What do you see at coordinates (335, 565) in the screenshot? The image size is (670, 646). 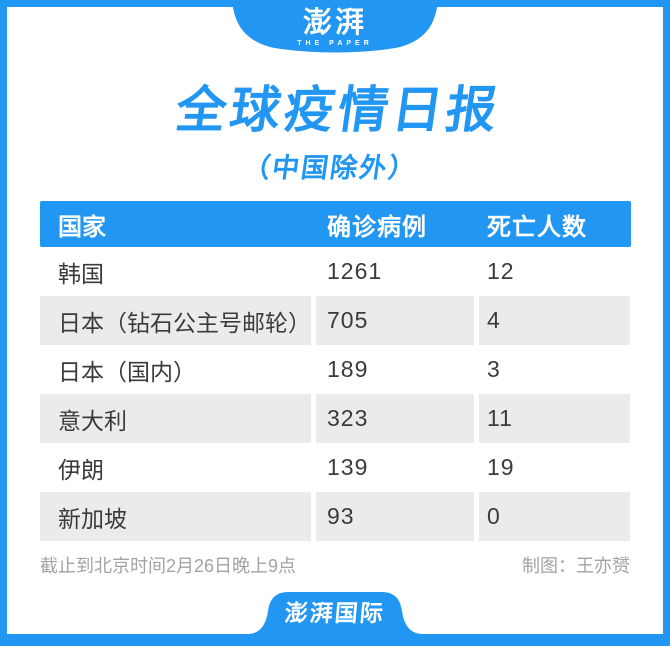 I see `footer-note-row: 截止到北京时间2月26日晚上9点 制图：王亦赟` at bounding box center [335, 565].